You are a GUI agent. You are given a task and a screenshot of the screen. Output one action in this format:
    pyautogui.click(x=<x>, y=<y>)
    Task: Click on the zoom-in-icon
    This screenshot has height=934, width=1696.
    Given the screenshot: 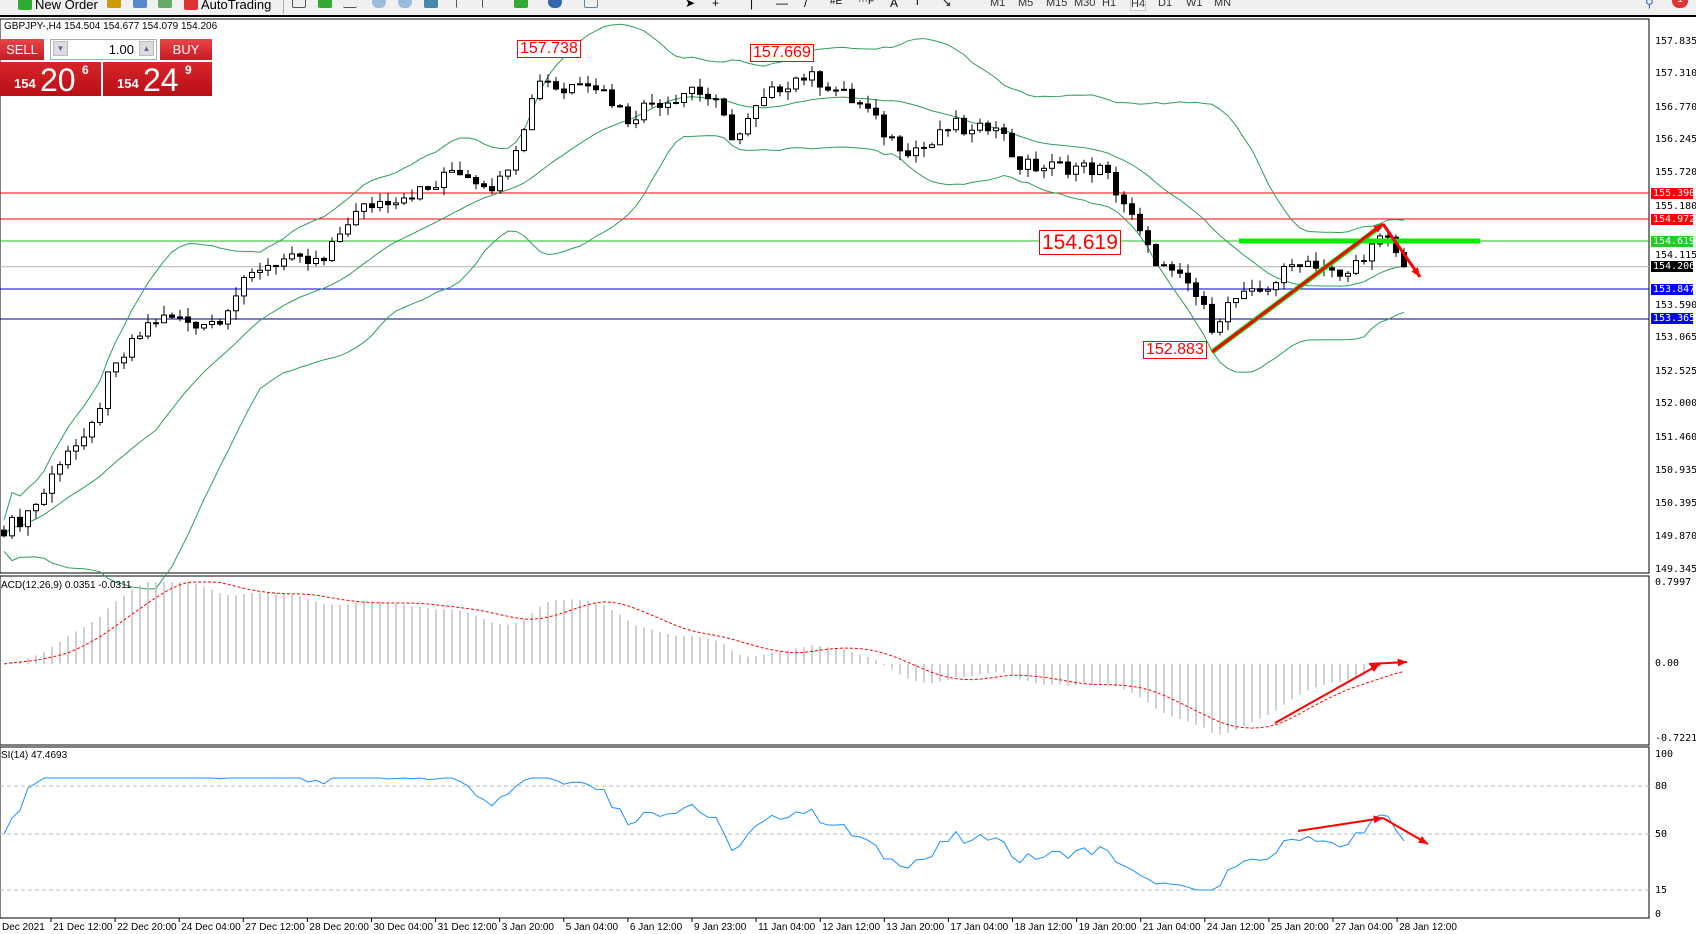 What is the action you would take?
    pyautogui.click(x=379, y=4)
    